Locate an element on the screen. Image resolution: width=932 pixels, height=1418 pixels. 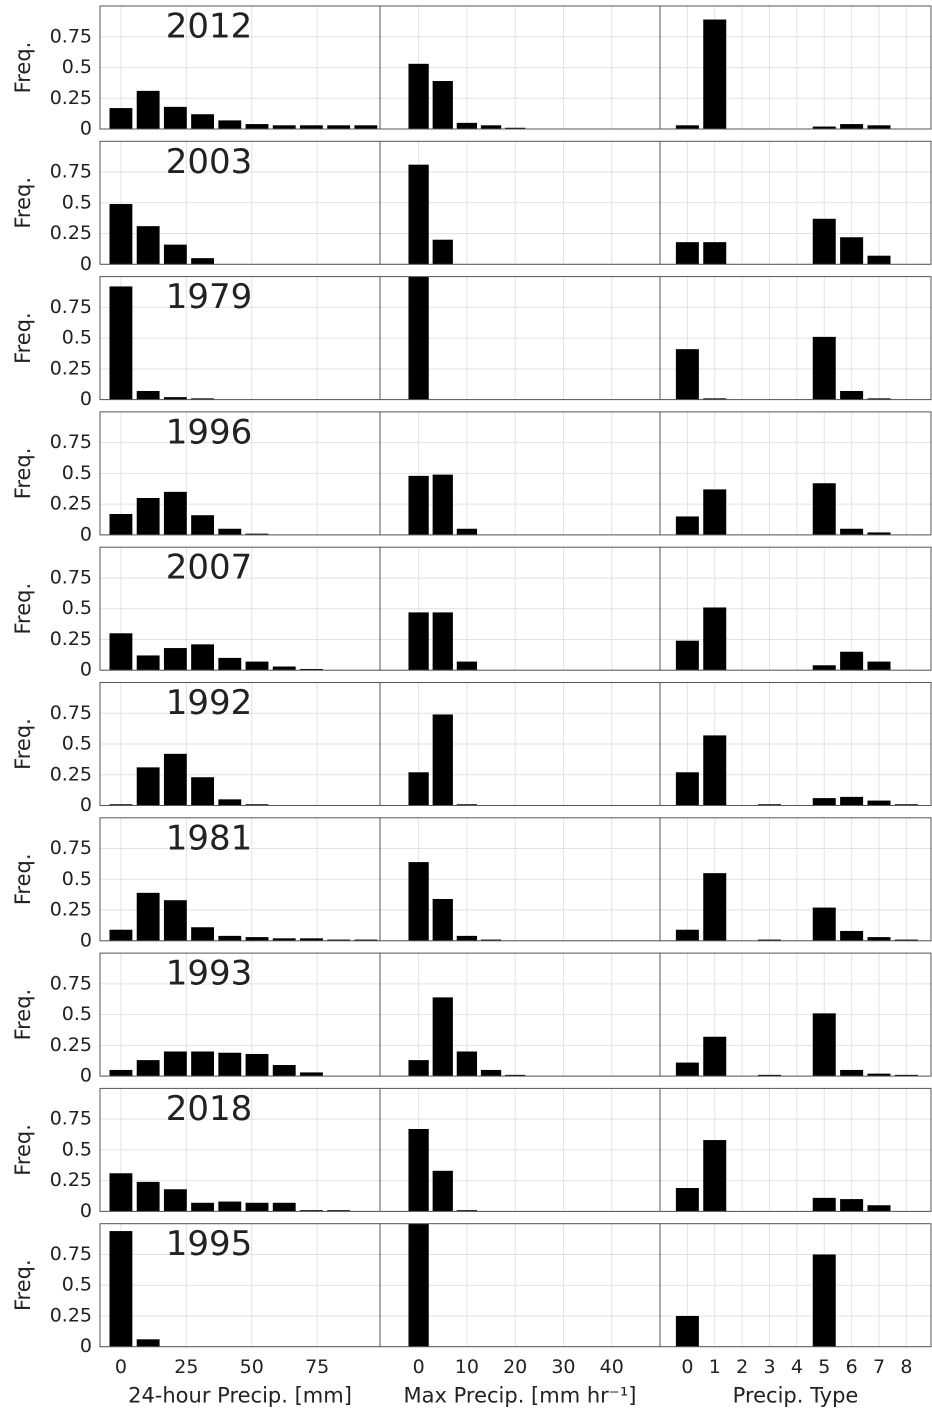
panel-title: 1996 is located at coordinates (209, 432).